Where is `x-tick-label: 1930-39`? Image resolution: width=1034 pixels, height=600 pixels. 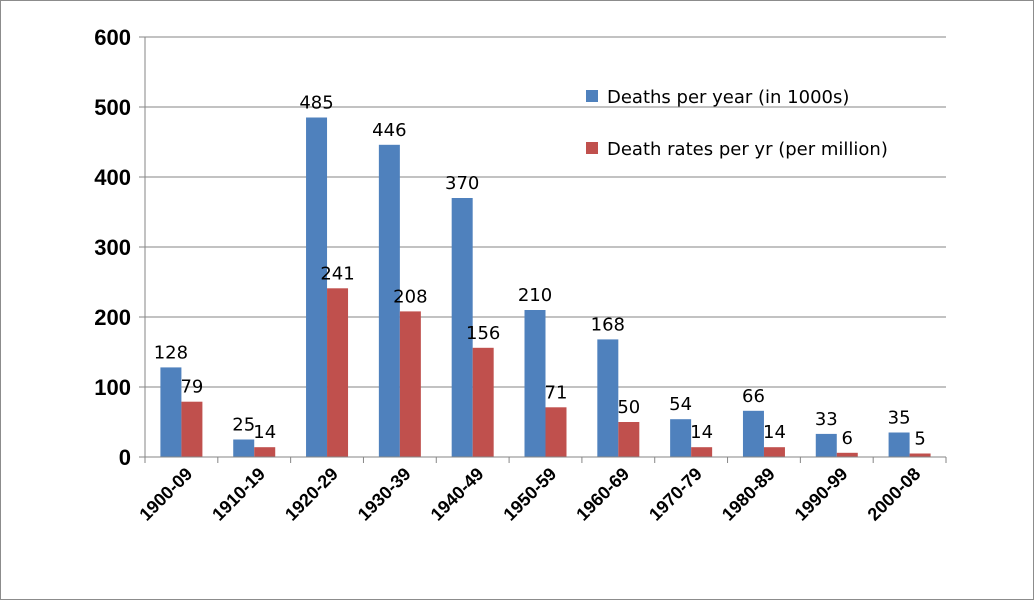 x-tick-label: 1930-39 is located at coordinates (384, 494).